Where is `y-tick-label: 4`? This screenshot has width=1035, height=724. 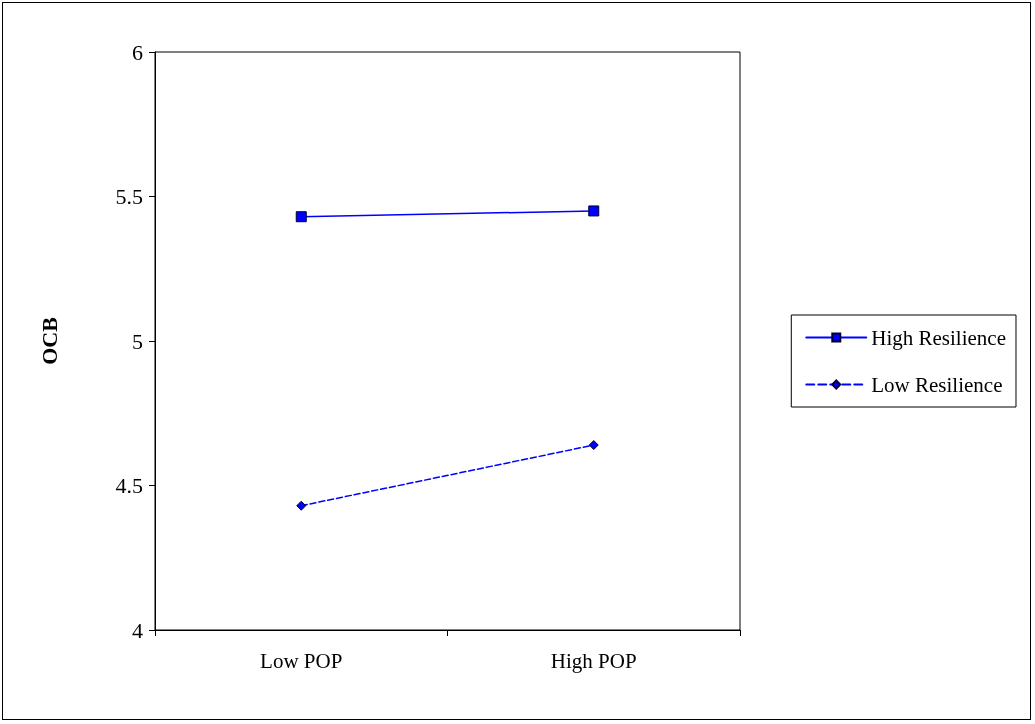 y-tick-label: 4 is located at coordinates (137, 630).